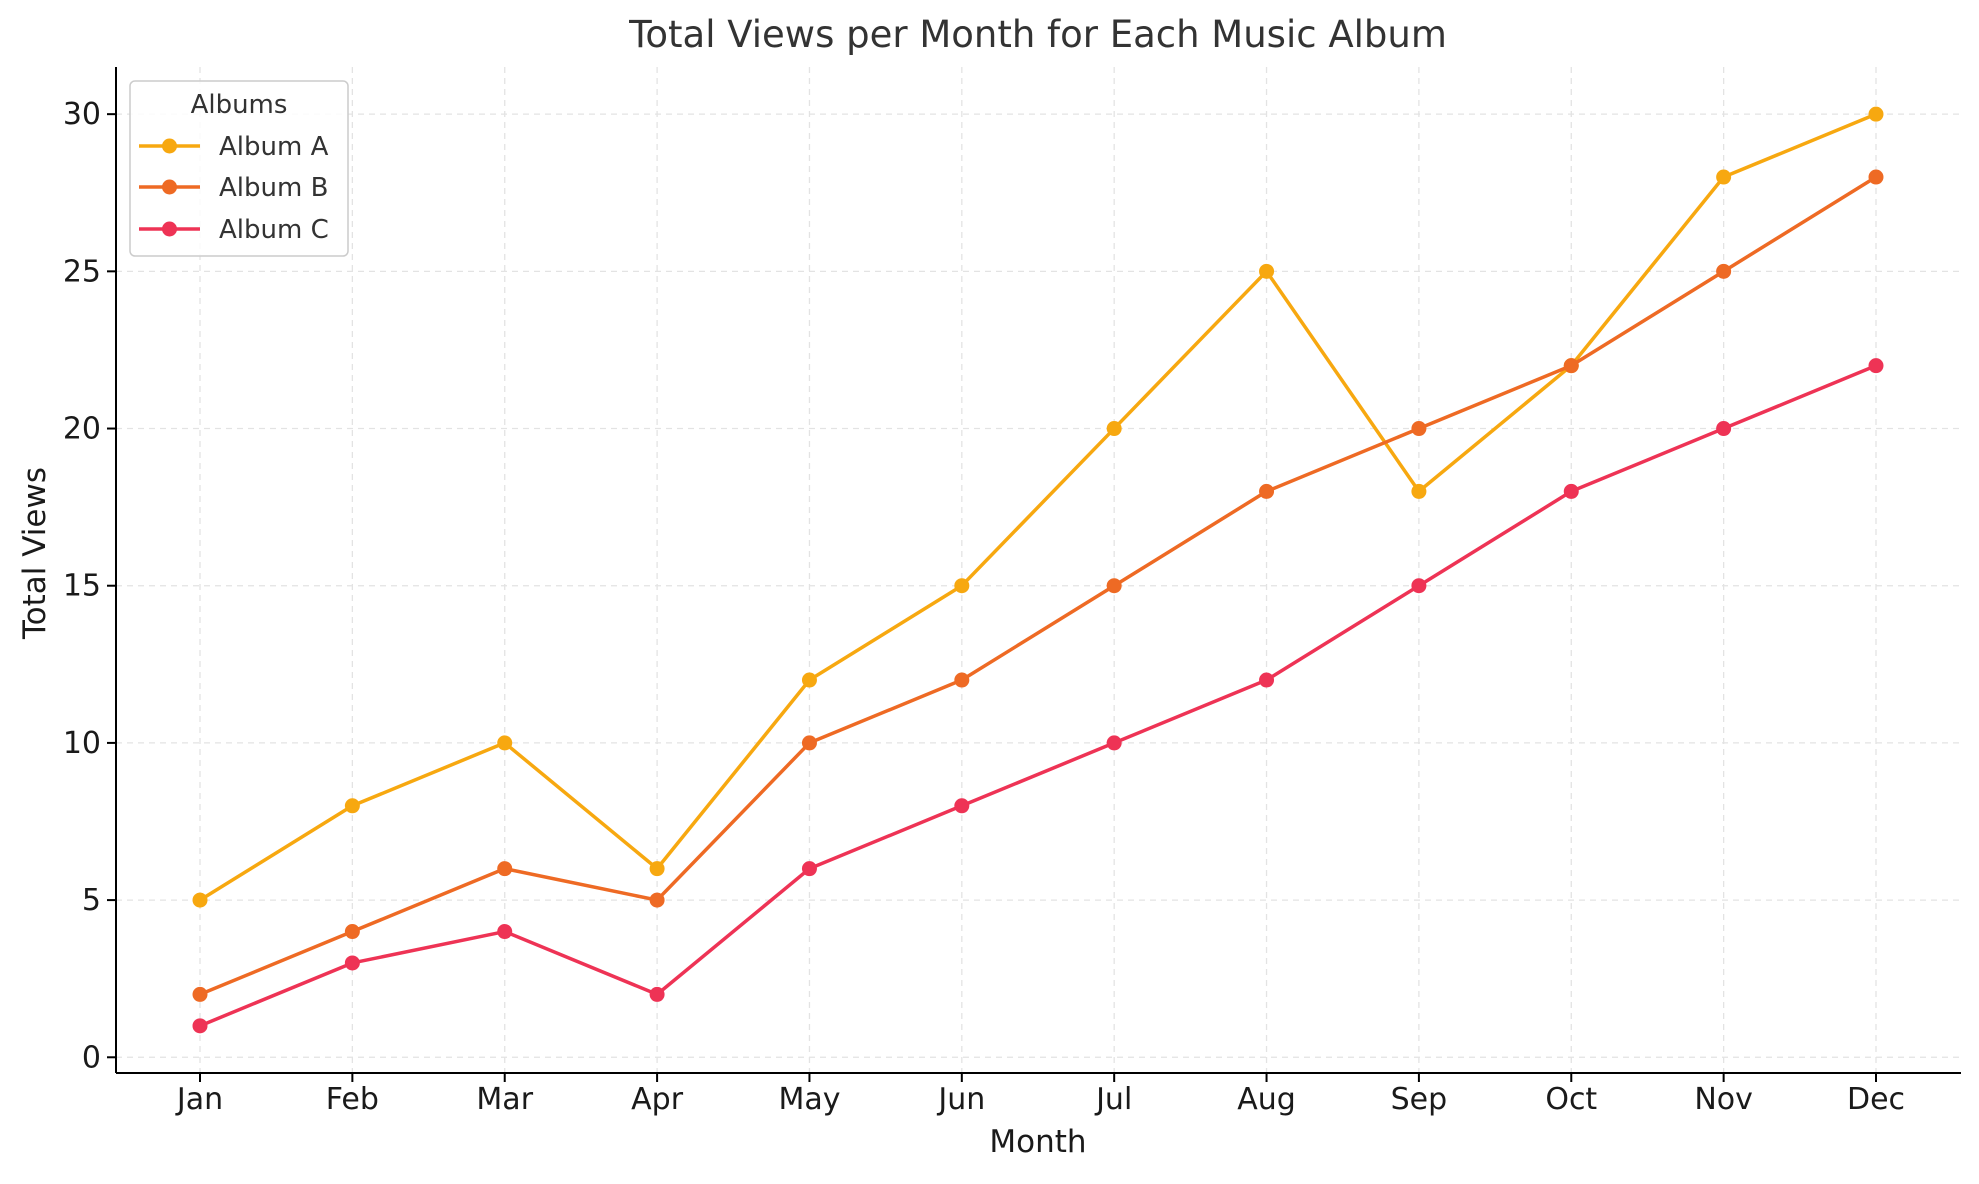  What do you see at coordinates (82, 271) in the screenshot?
I see `y-tick-label: 25` at bounding box center [82, 271].